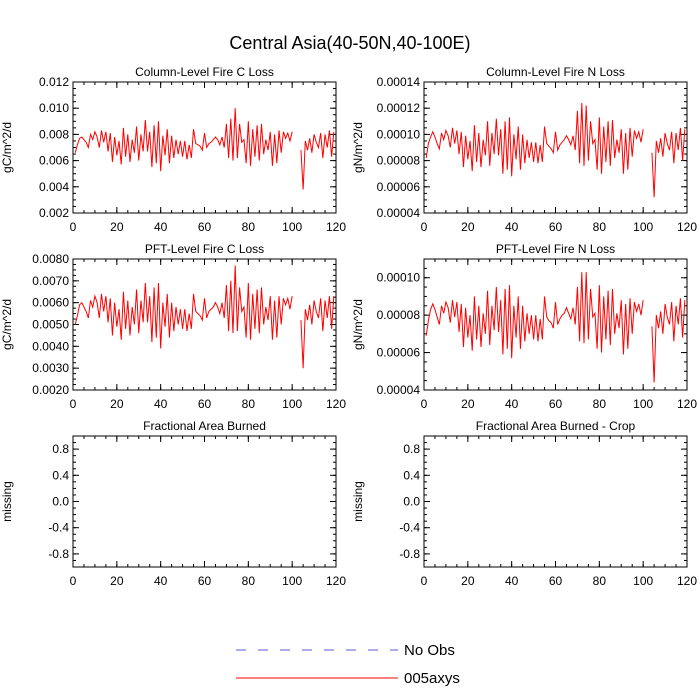 The width and height of the screenshot is (700, 700). I want to click on y-tick-label: 0.0040, so click(50, 346).